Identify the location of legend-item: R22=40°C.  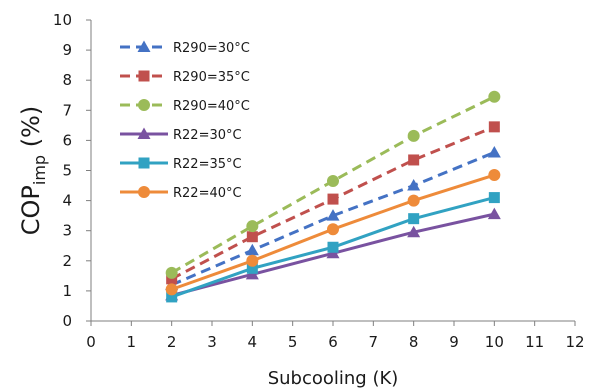
(181, 193).